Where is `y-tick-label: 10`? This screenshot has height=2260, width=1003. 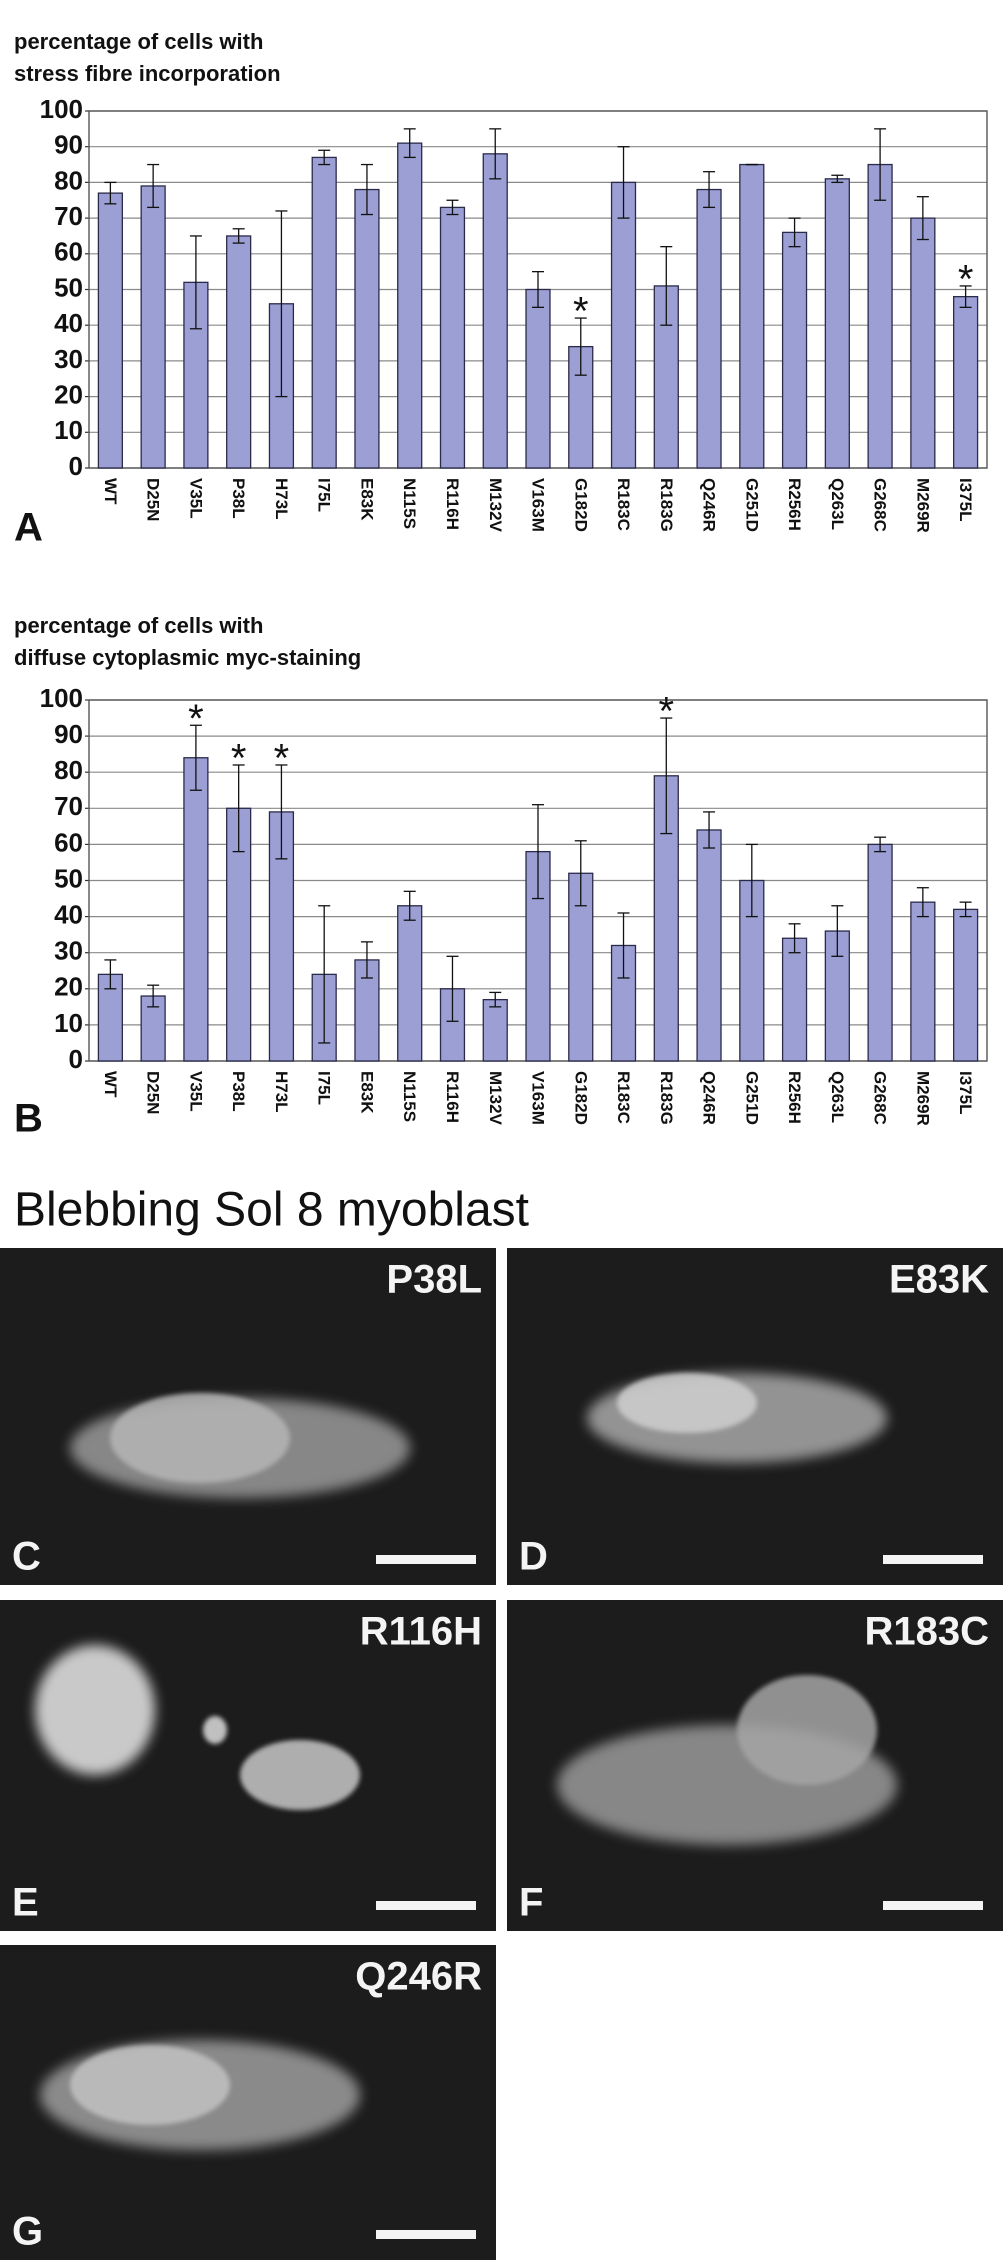 y-tick-label: 10 is located at coordinates (68, 1023).